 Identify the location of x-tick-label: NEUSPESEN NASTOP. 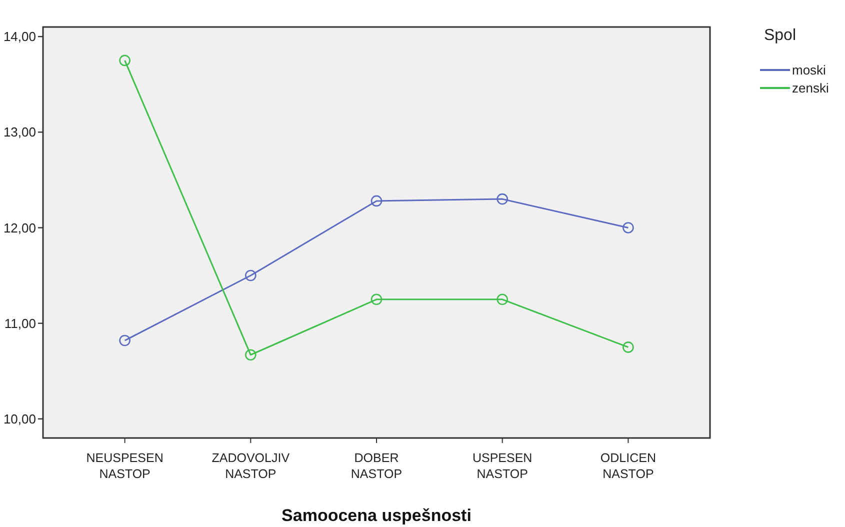
(125, 466).